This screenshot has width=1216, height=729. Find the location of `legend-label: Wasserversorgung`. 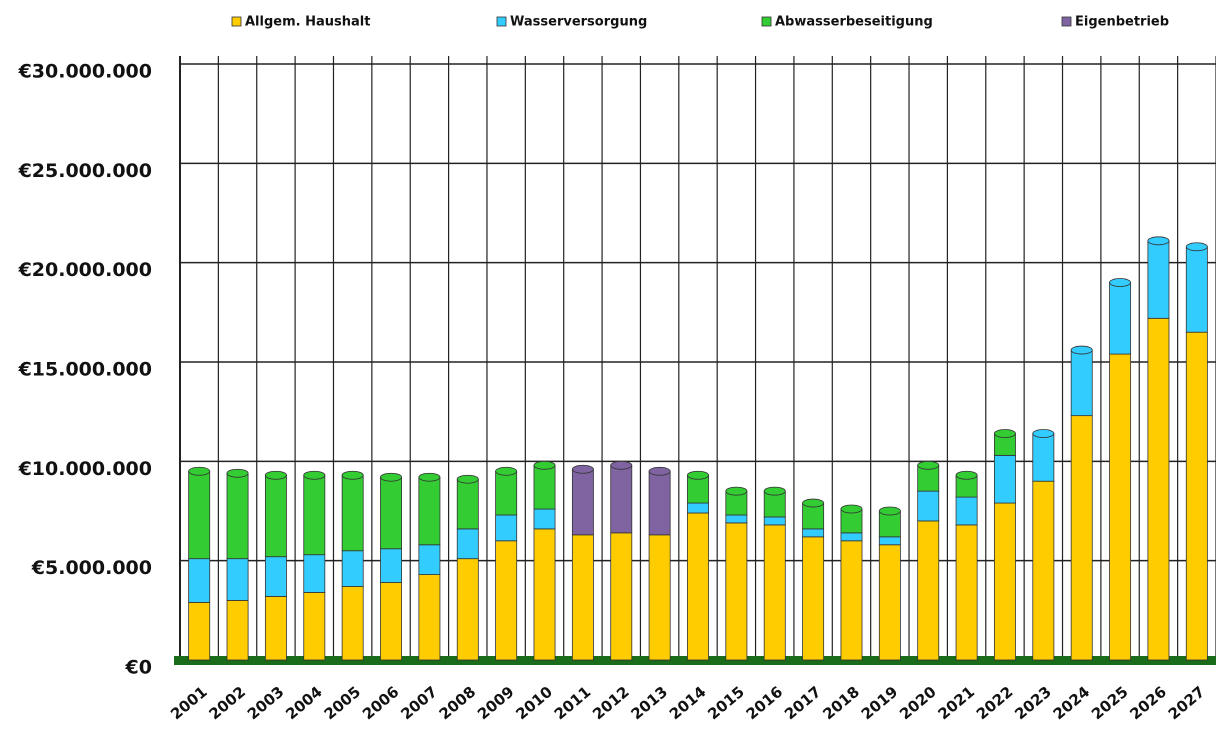

legend-label: Wasserversorgung is located at coordinates (578, 22).